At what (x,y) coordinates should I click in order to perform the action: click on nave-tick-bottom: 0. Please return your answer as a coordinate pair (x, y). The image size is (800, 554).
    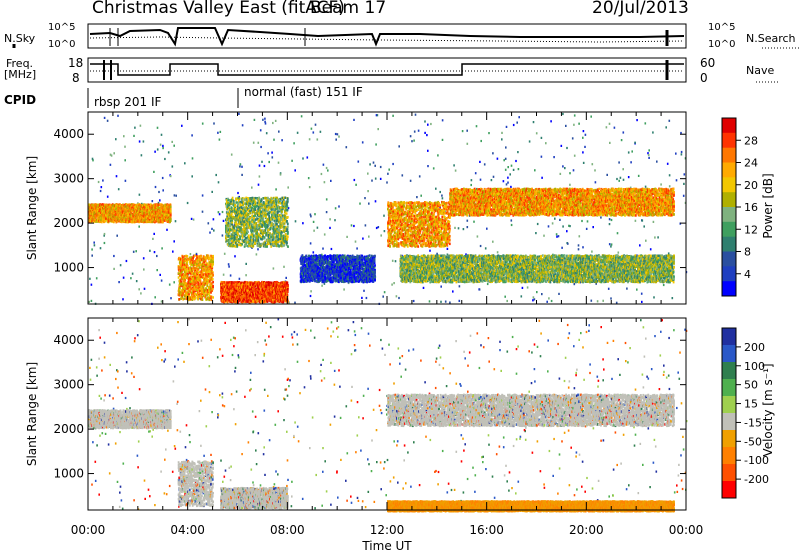
    Looking at the image, I should click on (704, 78).